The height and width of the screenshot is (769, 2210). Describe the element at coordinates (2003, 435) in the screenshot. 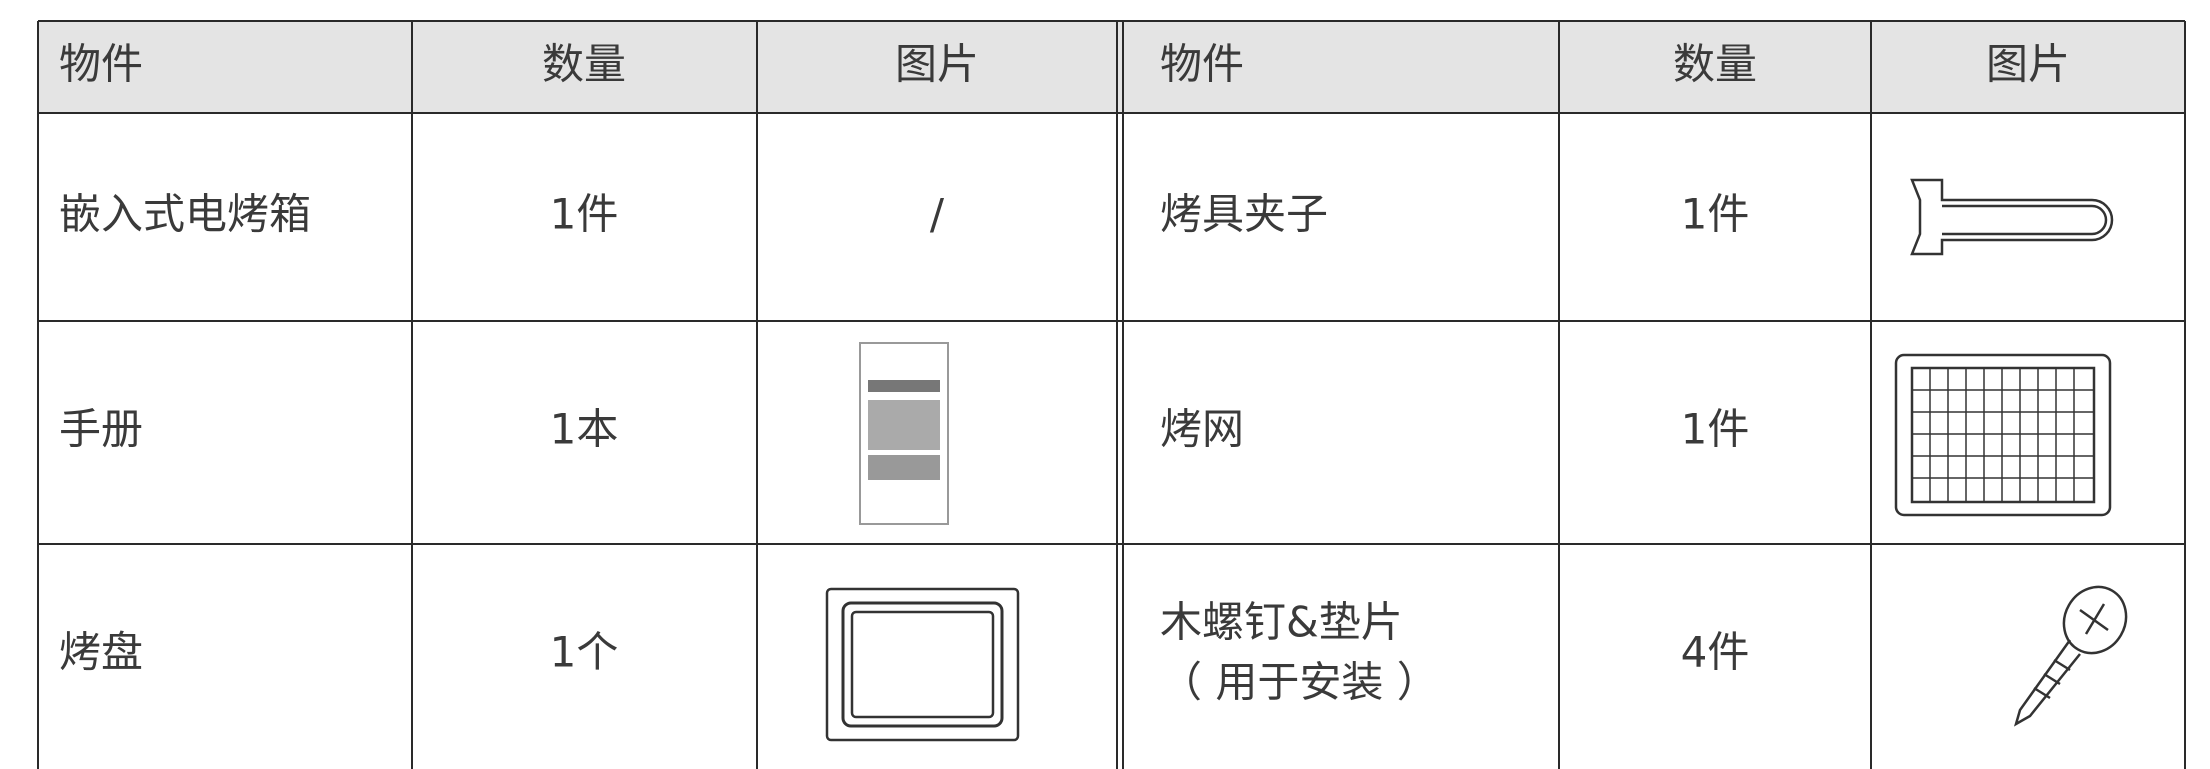

I see `grill-icon` at that location.